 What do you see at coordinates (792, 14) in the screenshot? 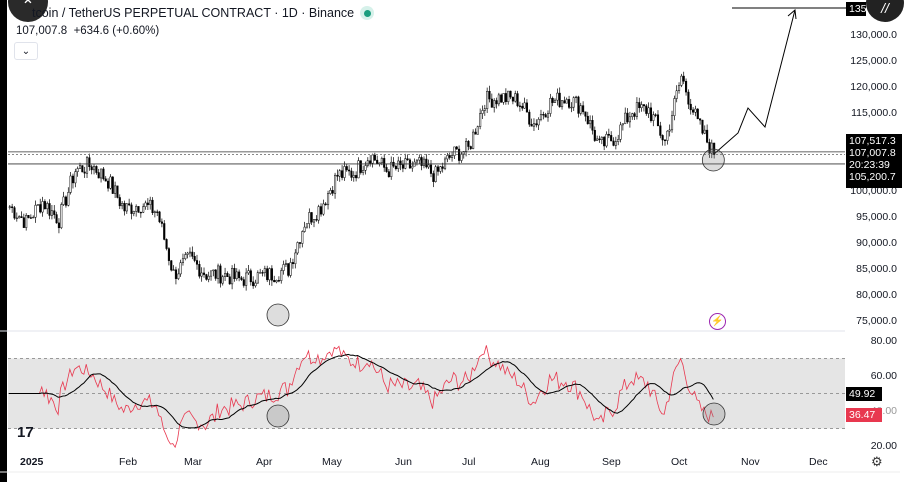
I see `arrow-head-icon` at bounding box center [792, 14].